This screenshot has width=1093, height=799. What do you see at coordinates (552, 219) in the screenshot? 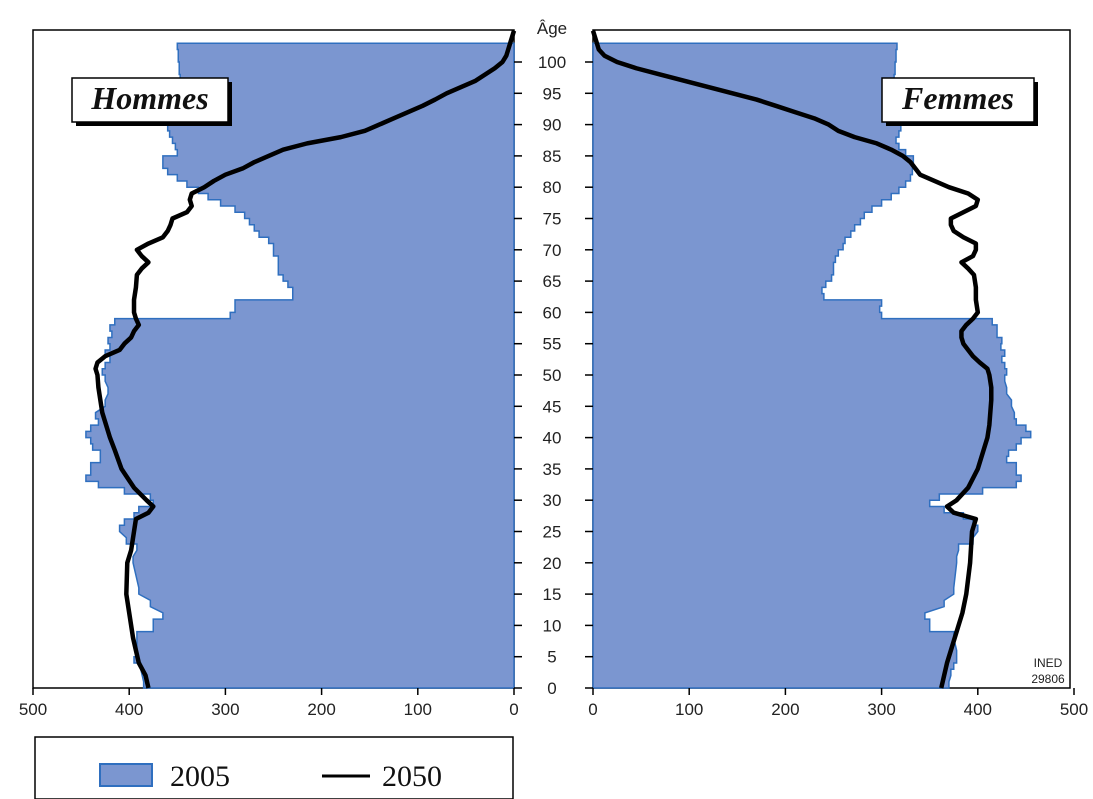
I see `age-tick-label: 75` at bounding box center [552, 219].